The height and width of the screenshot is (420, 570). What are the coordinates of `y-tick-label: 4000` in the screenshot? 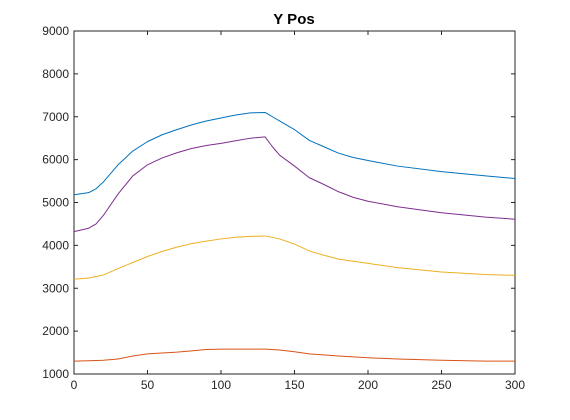 It's located at (55, 245).